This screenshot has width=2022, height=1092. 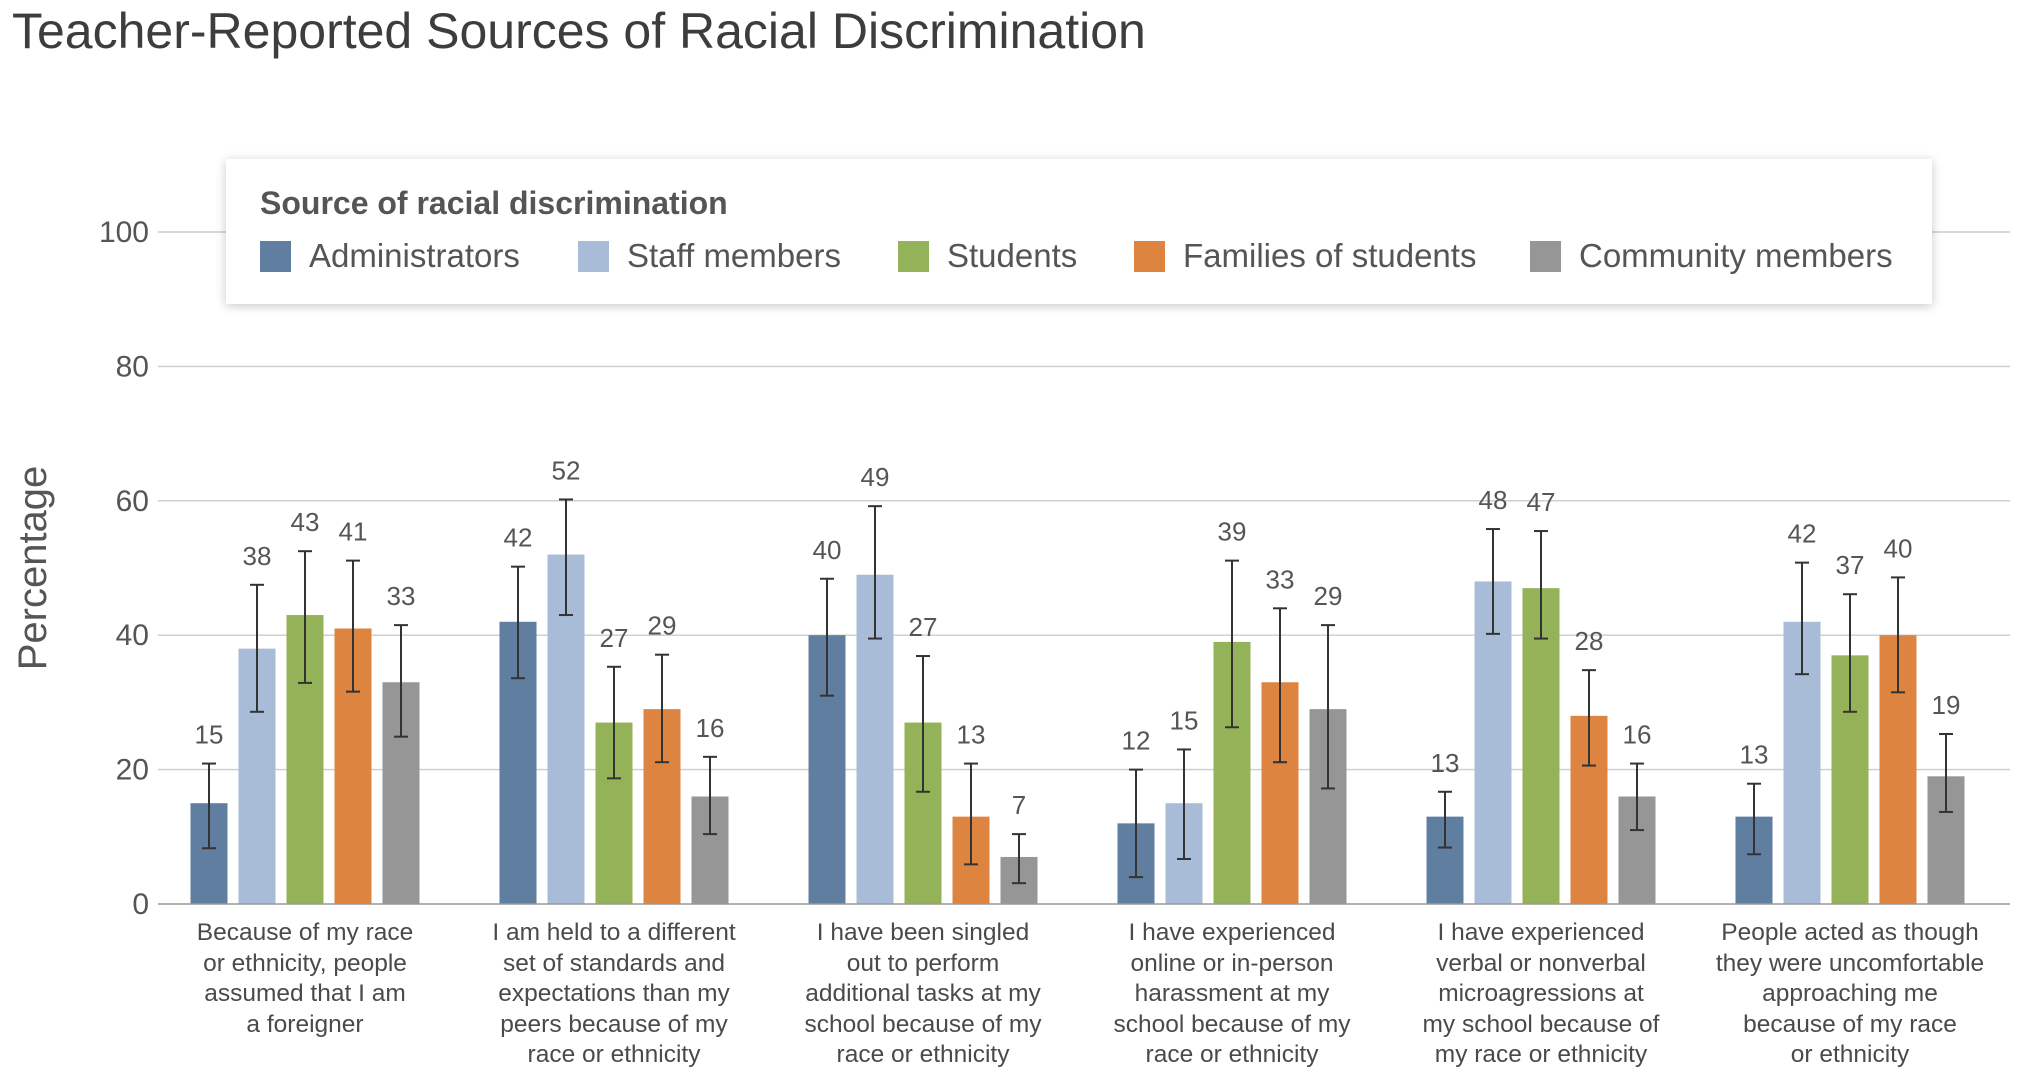 I want to click on y-tick-label-20: 20, so click(x=132, y=770).